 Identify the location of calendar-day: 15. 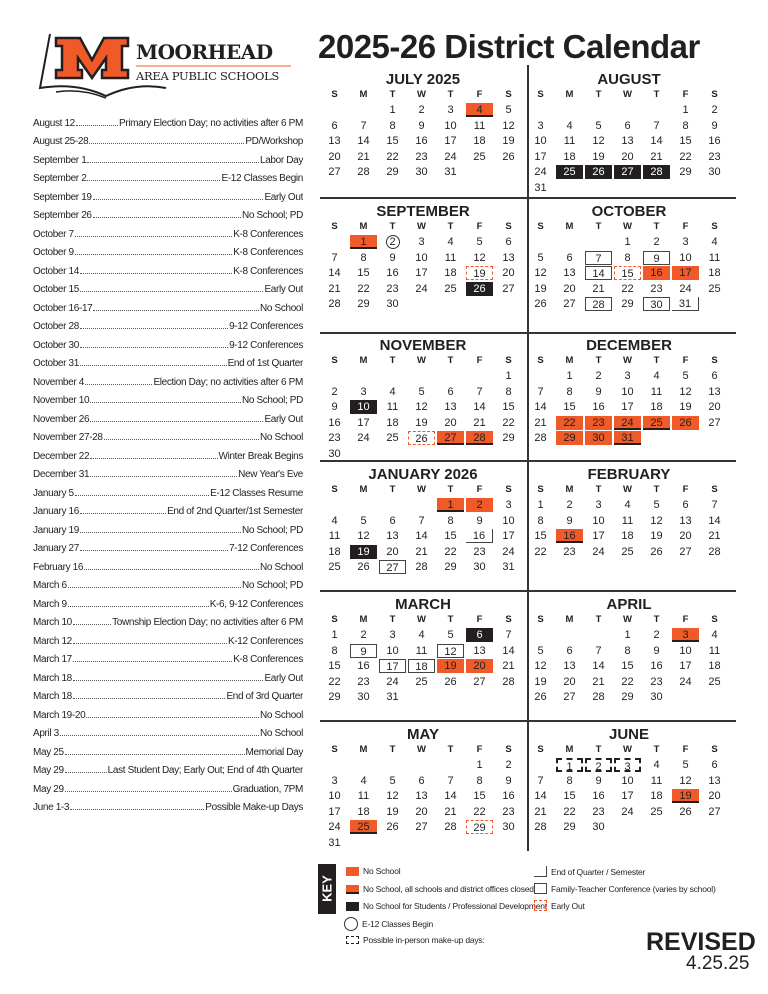
(569, 407).